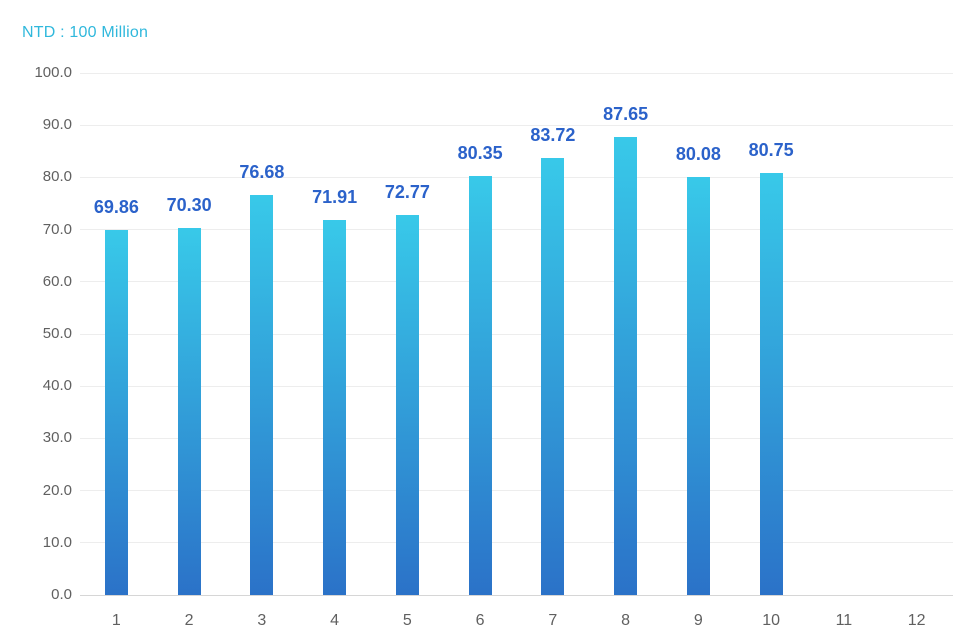  Describe the element at coordinates (480, 152) in the screenshot. I see `bar-value-label: 80.35` at that location.